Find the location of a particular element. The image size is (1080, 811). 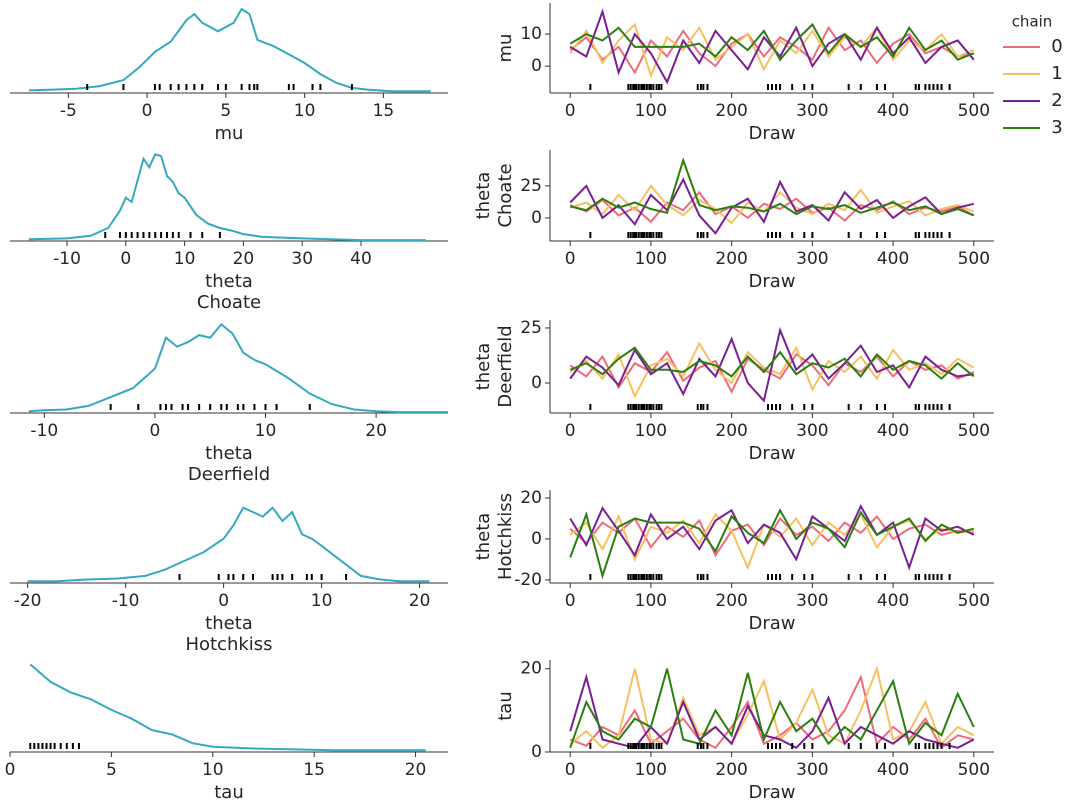

x-tick-label: 30 is located at coordinates (302, 259).